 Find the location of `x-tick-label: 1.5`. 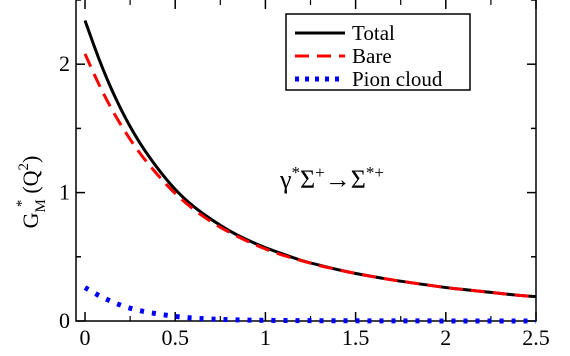

x-tick-label: 1.5 is located at coordinates (356, 337).